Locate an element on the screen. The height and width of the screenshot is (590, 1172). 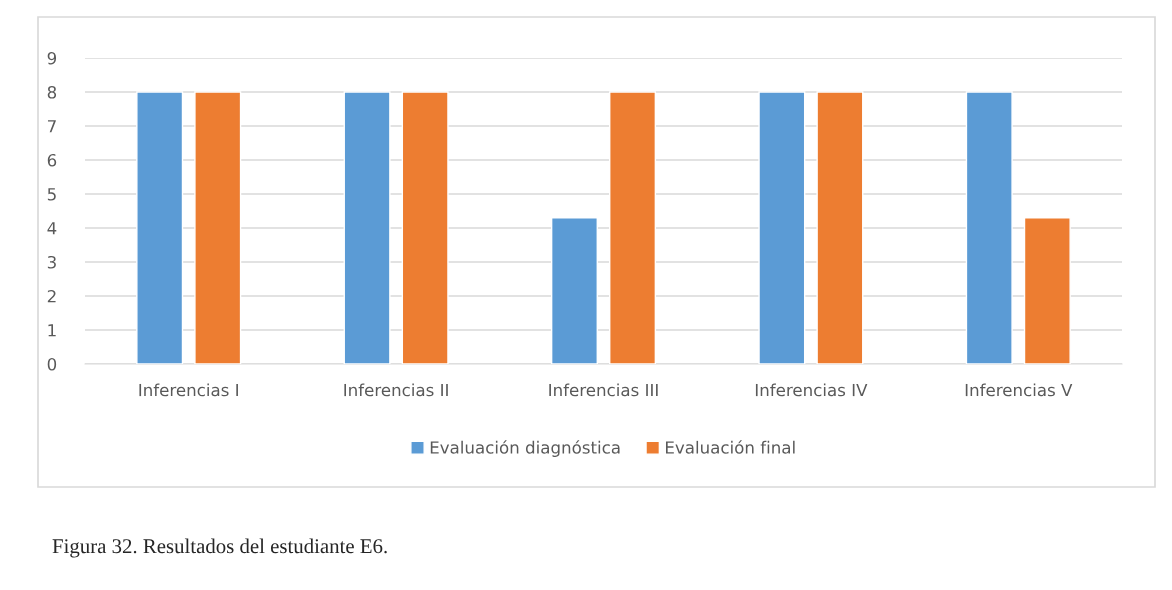
x-tick-label: Inferencias V is located at coordinates (1019, 390).